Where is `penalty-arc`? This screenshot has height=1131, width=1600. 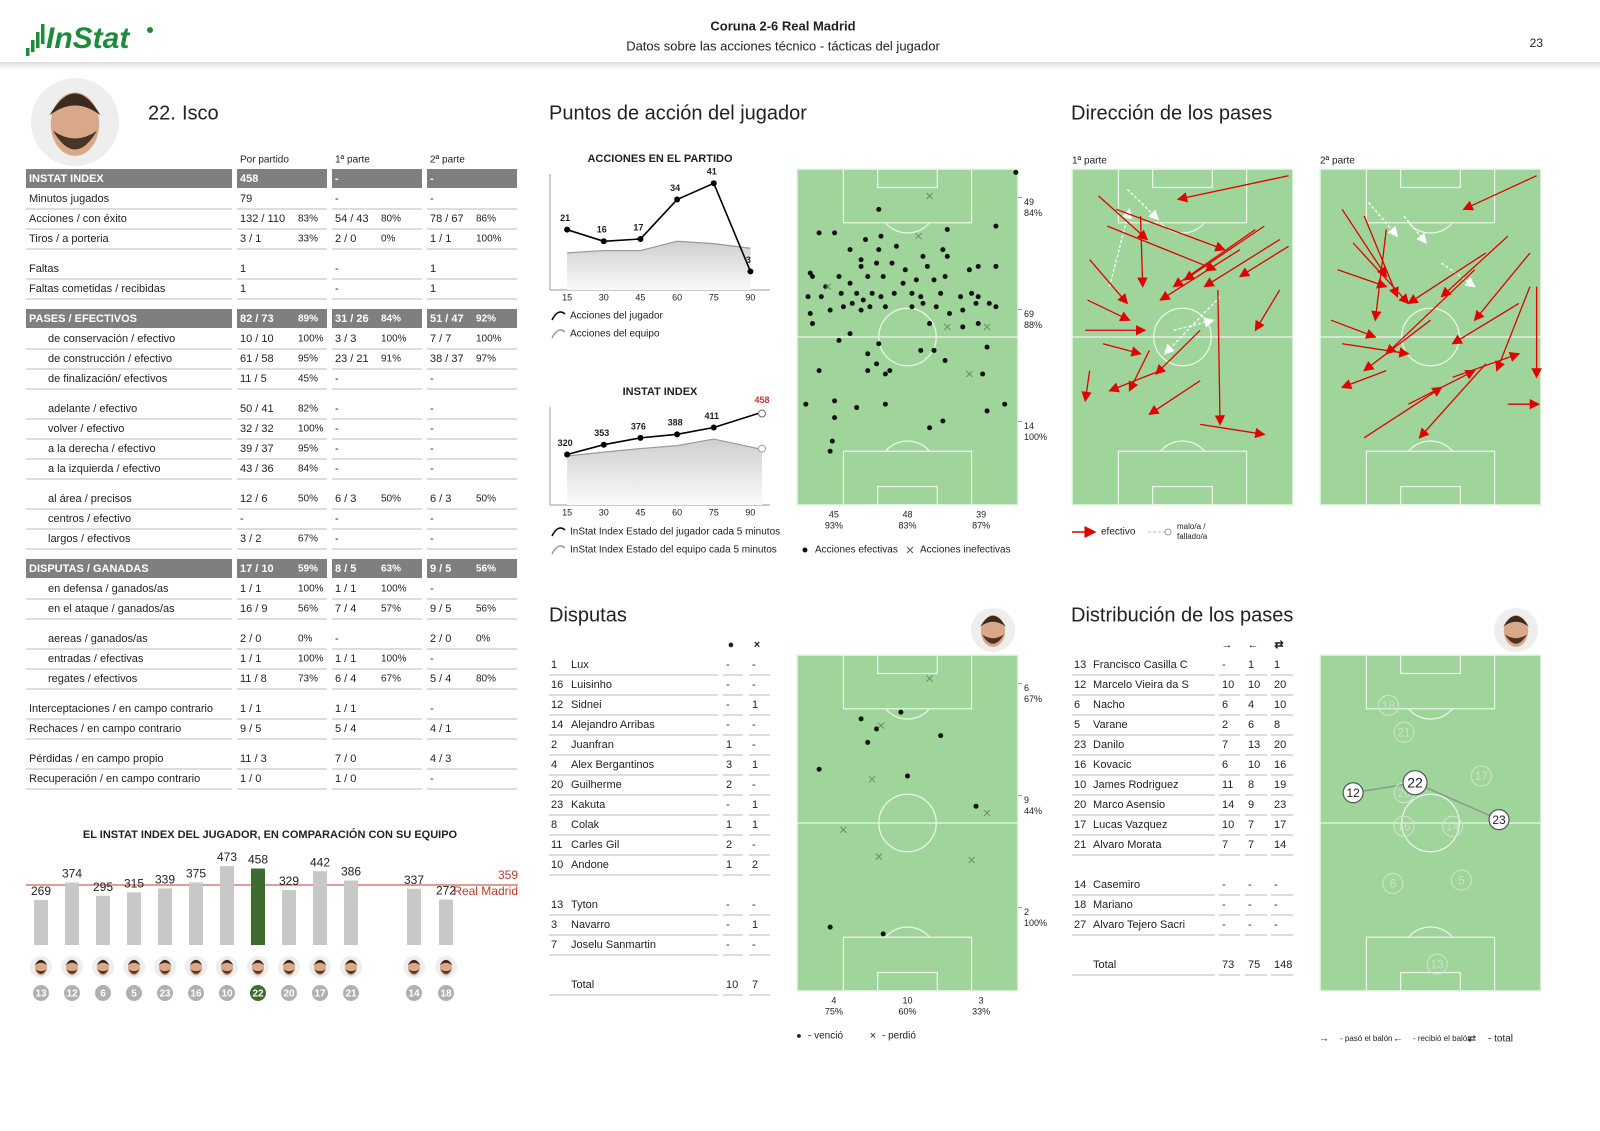
penalty-arc is located at coordinates (1430, 228).